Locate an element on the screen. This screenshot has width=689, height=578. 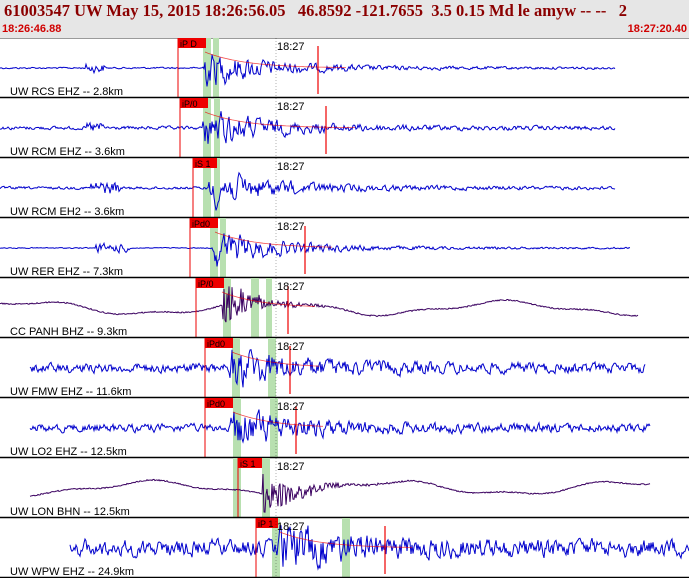
trace-row: iP/0 18:27 CC PANH BHZ -- 9.3km is located at coordinates (344, 308).